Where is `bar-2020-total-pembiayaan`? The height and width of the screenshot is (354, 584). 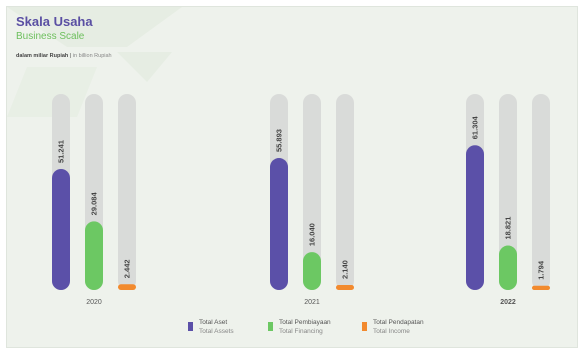 bar-2020-total-pembiayaan is located at coordinates (94, 255).